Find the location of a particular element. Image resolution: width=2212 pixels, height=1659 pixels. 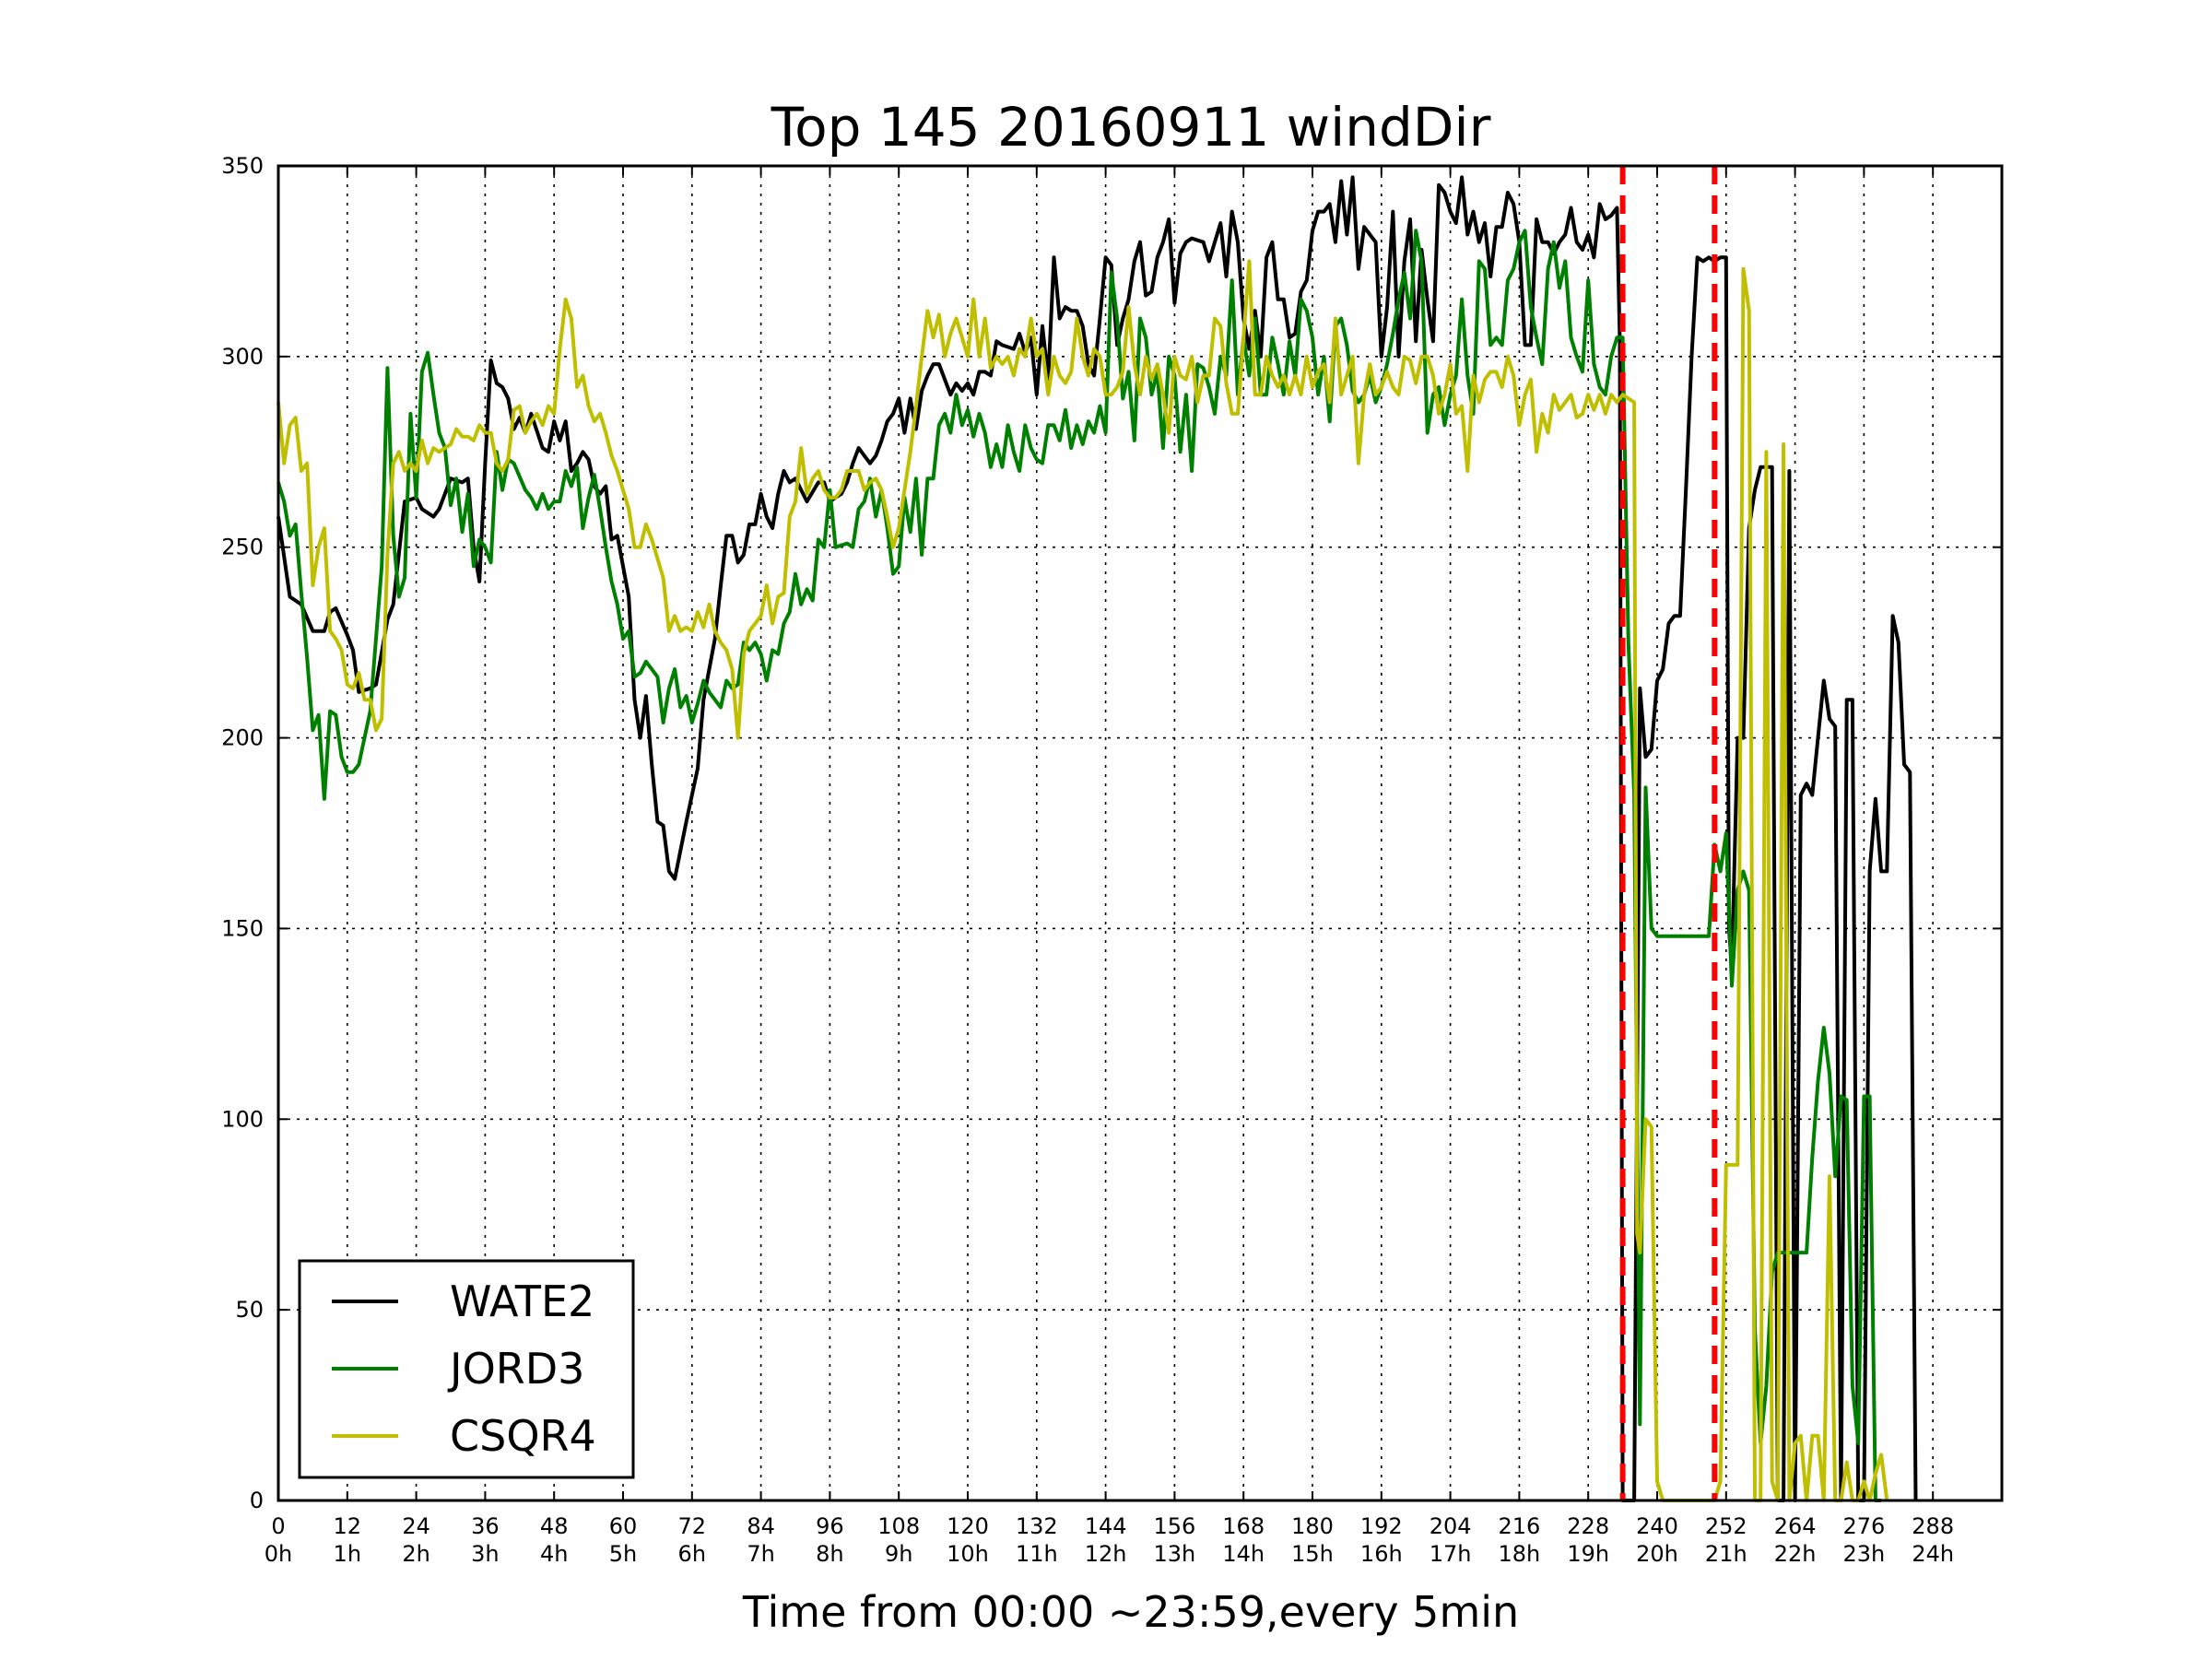

x-tick-label: 180 is located at coordinates (1312, 1526).